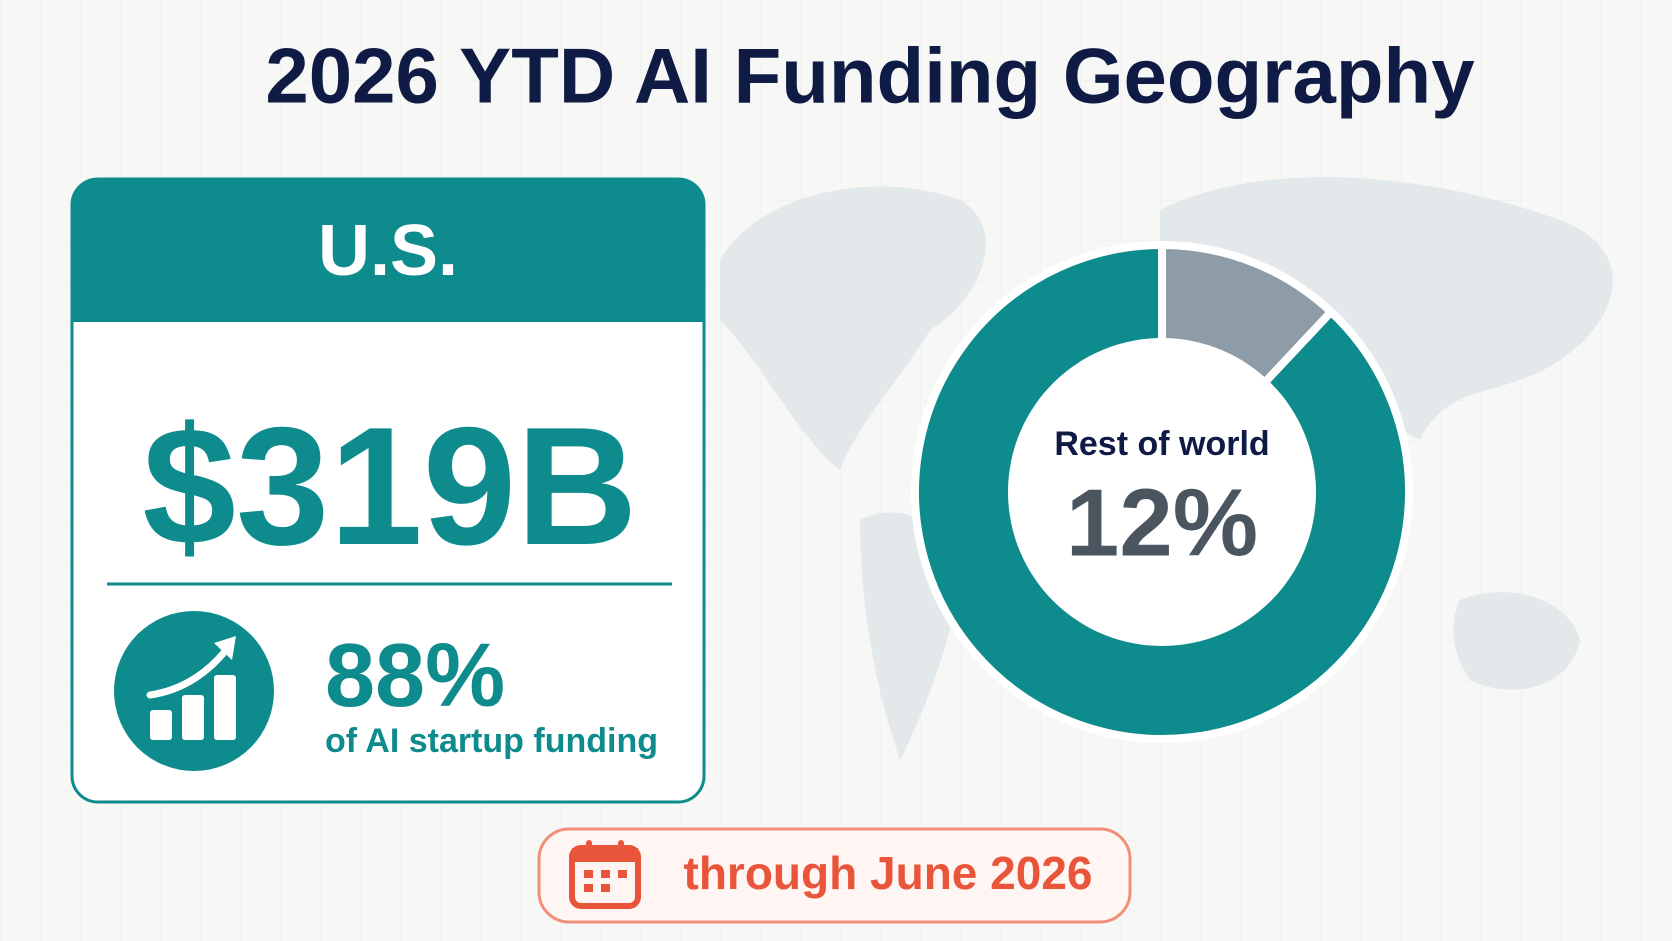 The image size is (1672, 941). Describe the element at coordinates (415, 676) in the screenshot. I see `us-share: 88%` at that location.